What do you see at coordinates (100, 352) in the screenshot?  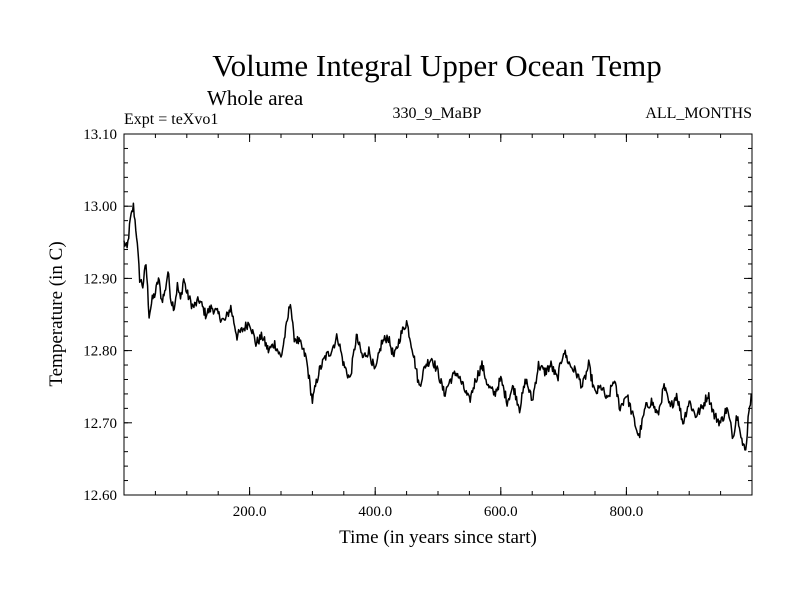 I see `y-tick-label: 12.80` at bounding box center [100, 352].